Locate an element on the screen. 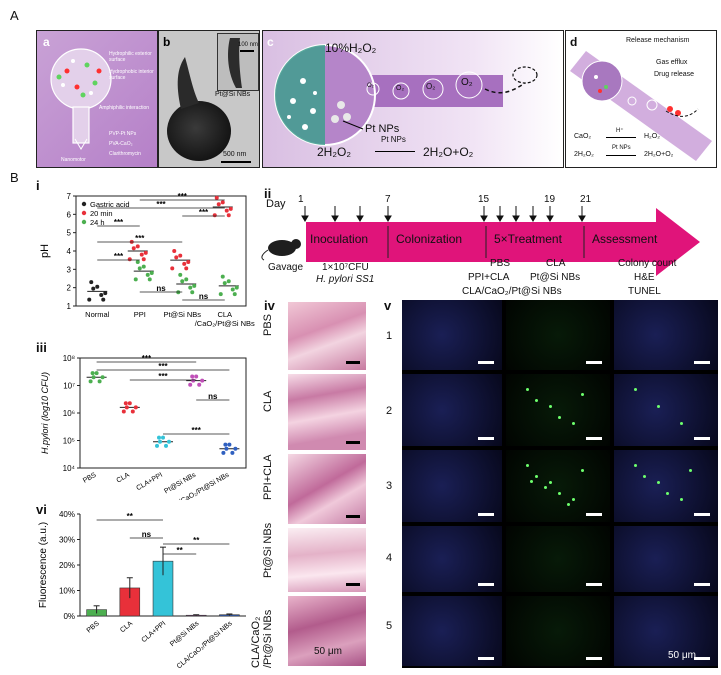 The width and height of the screenshot is (721, 675). ph-ytick-label: 1 is located at coordinates (69, 306).